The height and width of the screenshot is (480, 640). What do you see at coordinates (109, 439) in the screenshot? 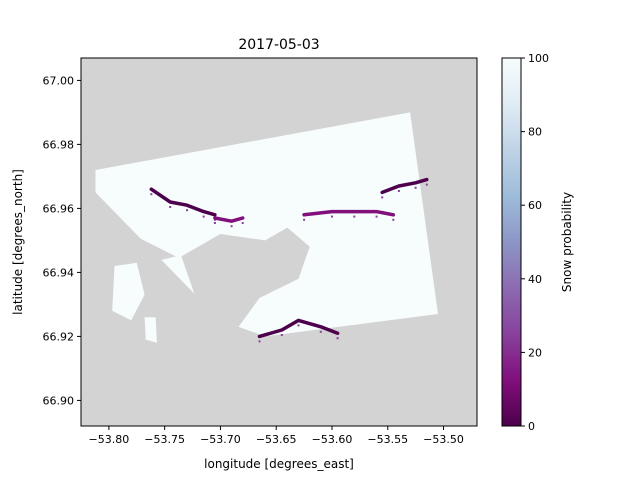
I see `x-tick-label: −53.80` at bounding box center [109, 439].